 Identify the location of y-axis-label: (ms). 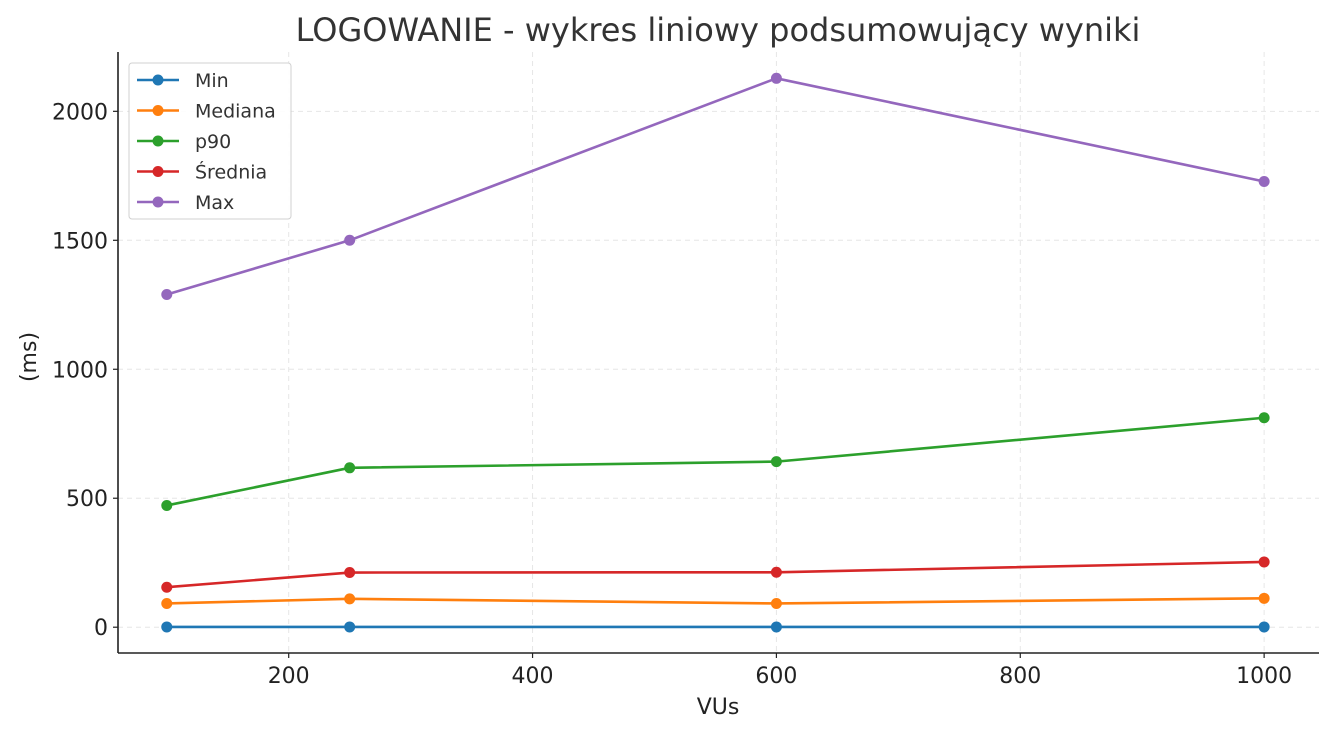
(29, 357).